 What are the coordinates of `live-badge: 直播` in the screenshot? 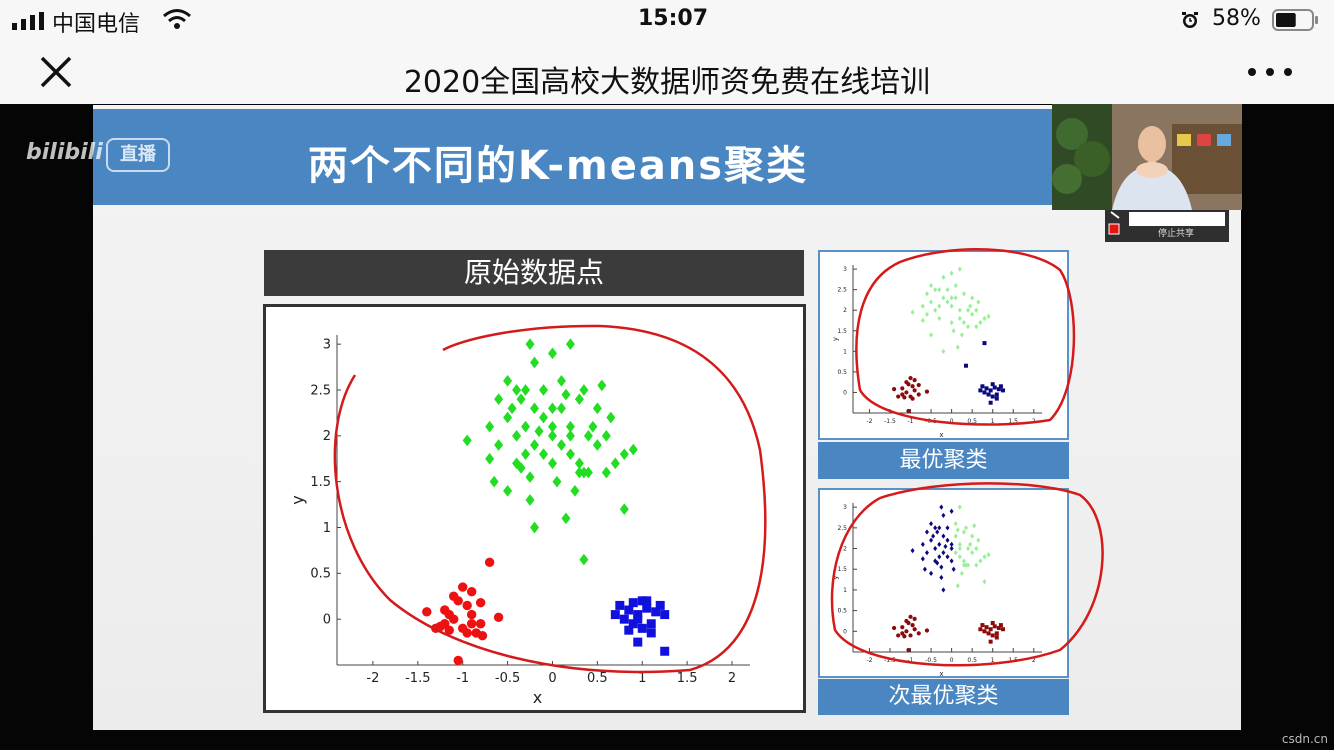 It's located at (138, 155).